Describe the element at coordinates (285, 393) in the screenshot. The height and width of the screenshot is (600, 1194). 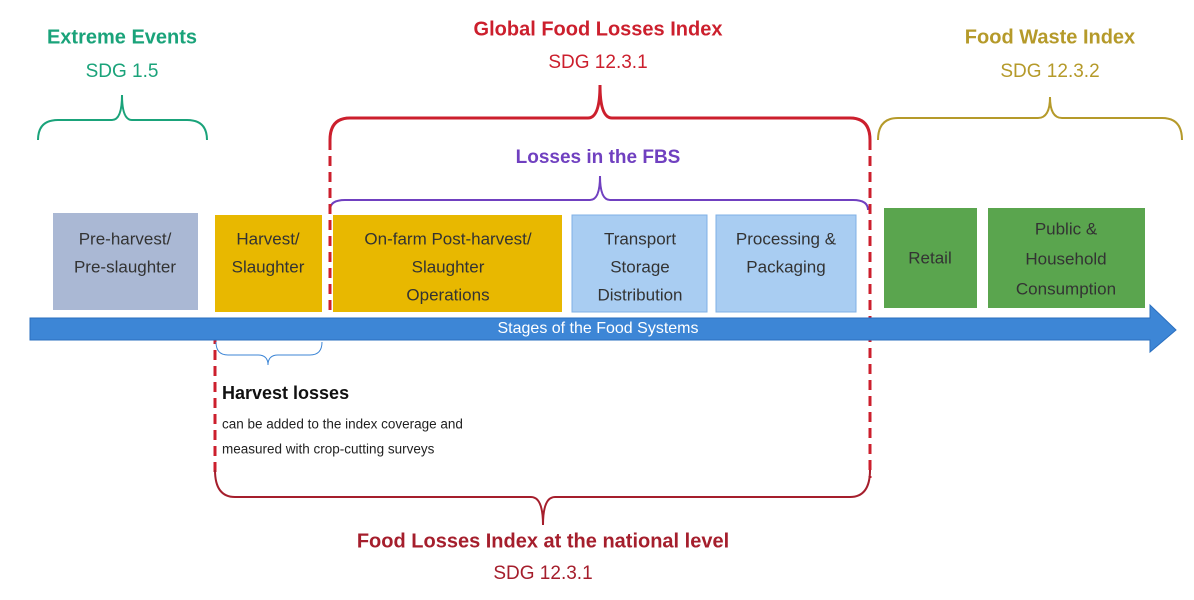
I see `note-title: Harvest losses` at that location.